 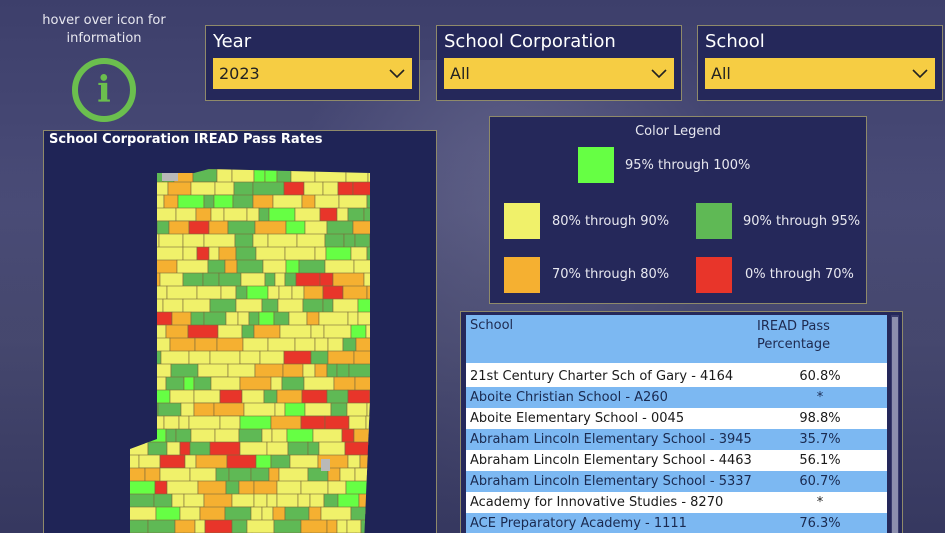 I want to click on school-dropdown: All, so click(x=820, y=73).